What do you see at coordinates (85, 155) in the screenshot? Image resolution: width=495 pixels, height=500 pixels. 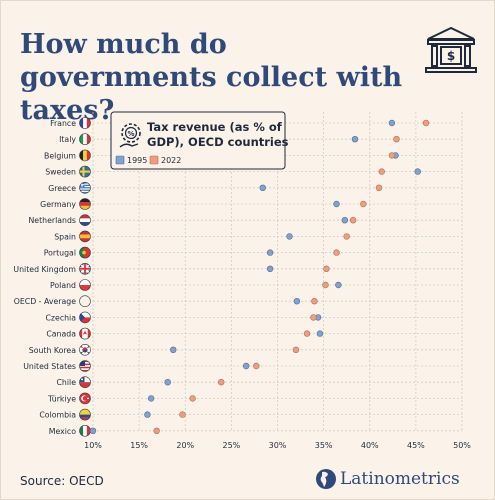 I see `belgium-flag-icon` at bounding box center [85, 155].